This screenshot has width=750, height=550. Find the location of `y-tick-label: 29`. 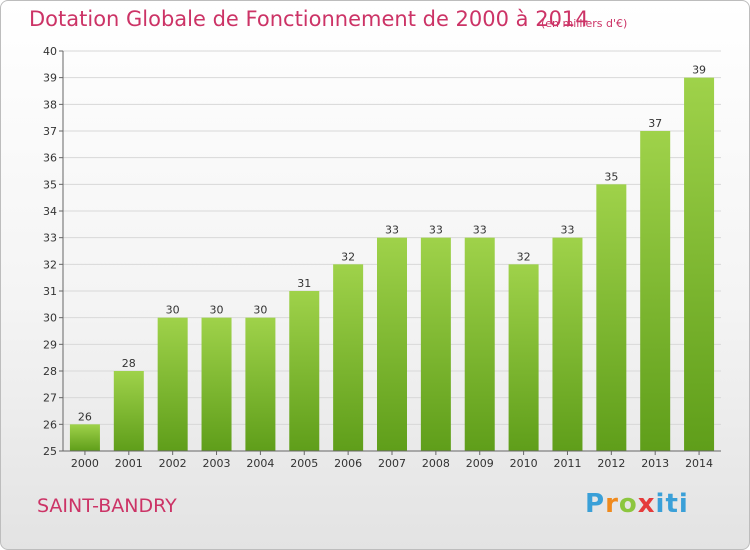

y-tick-label: 29 is located at coordinates (50, 344).